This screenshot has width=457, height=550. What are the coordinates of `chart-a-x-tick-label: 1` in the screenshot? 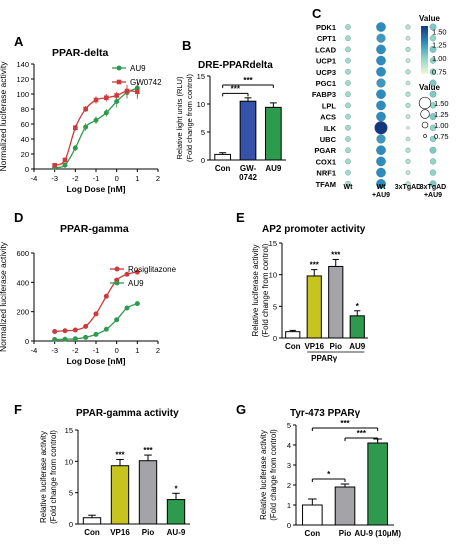 It's located at (137, 178).